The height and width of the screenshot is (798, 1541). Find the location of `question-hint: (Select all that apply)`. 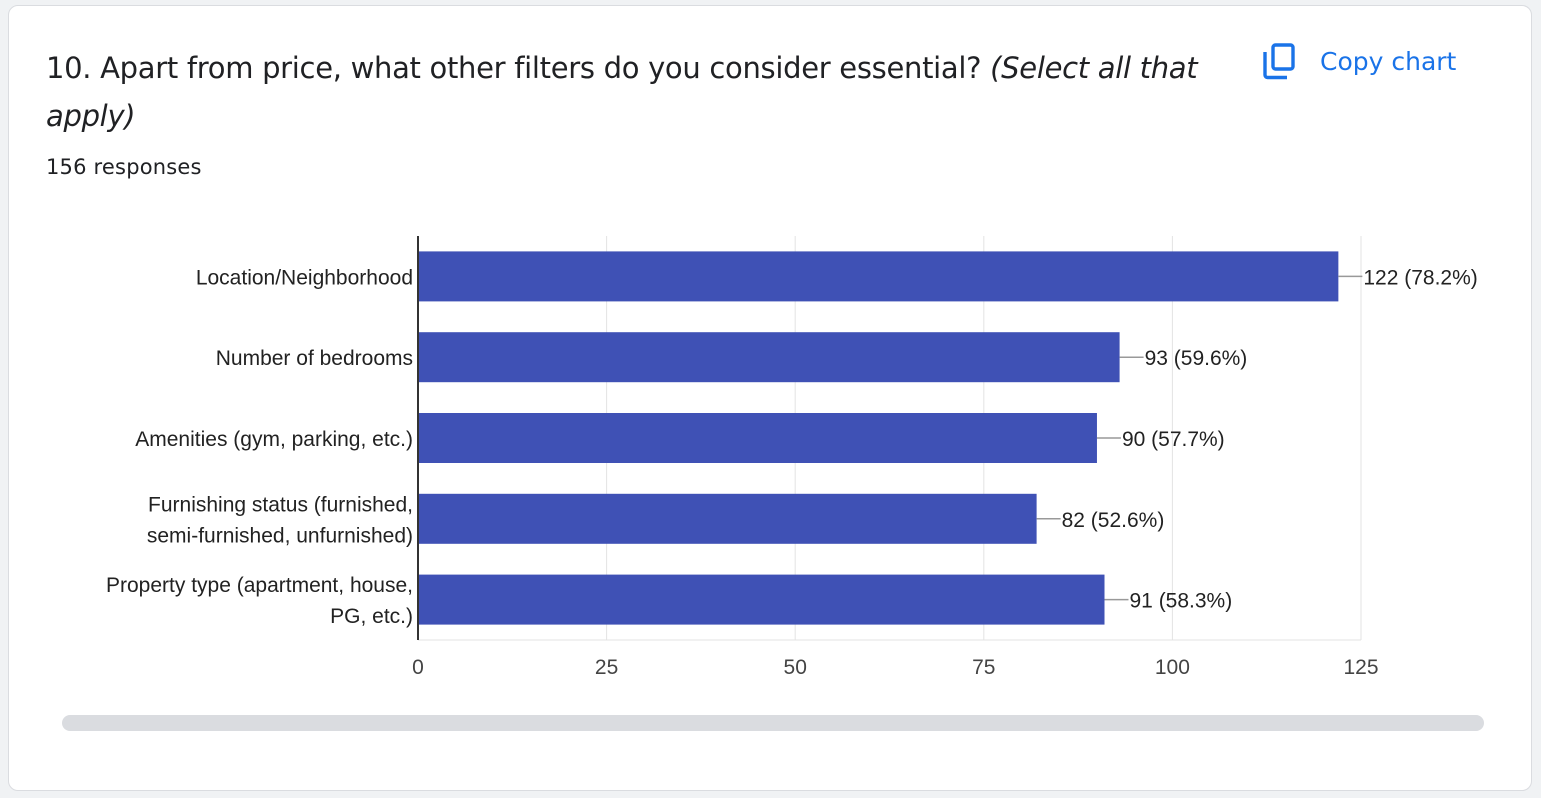

question-hint: (Select all that apply) is located at coordinates (622, 92).